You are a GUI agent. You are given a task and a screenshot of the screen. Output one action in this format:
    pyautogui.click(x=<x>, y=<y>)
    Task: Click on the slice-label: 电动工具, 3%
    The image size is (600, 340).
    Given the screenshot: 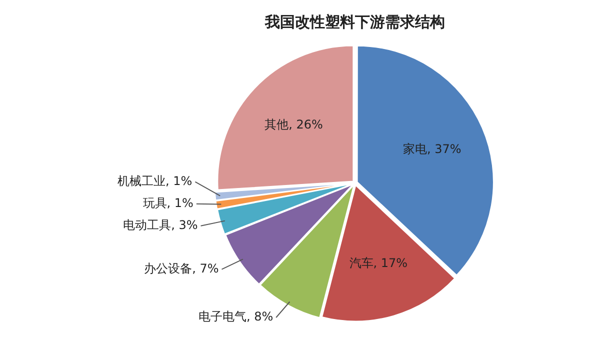 What is the action you would take?
    pyautogui.click(x=160, y=225)
    